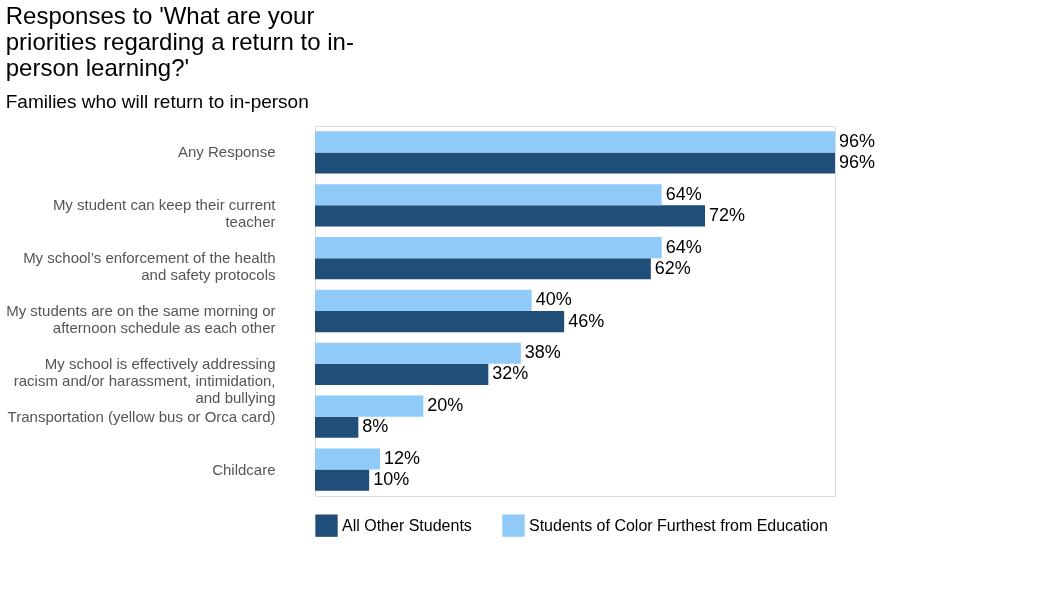  I want to click on y-tick-label: My school is effectively addressing racism and/or harassment, intimidation, and bullying, so click(144, 380).